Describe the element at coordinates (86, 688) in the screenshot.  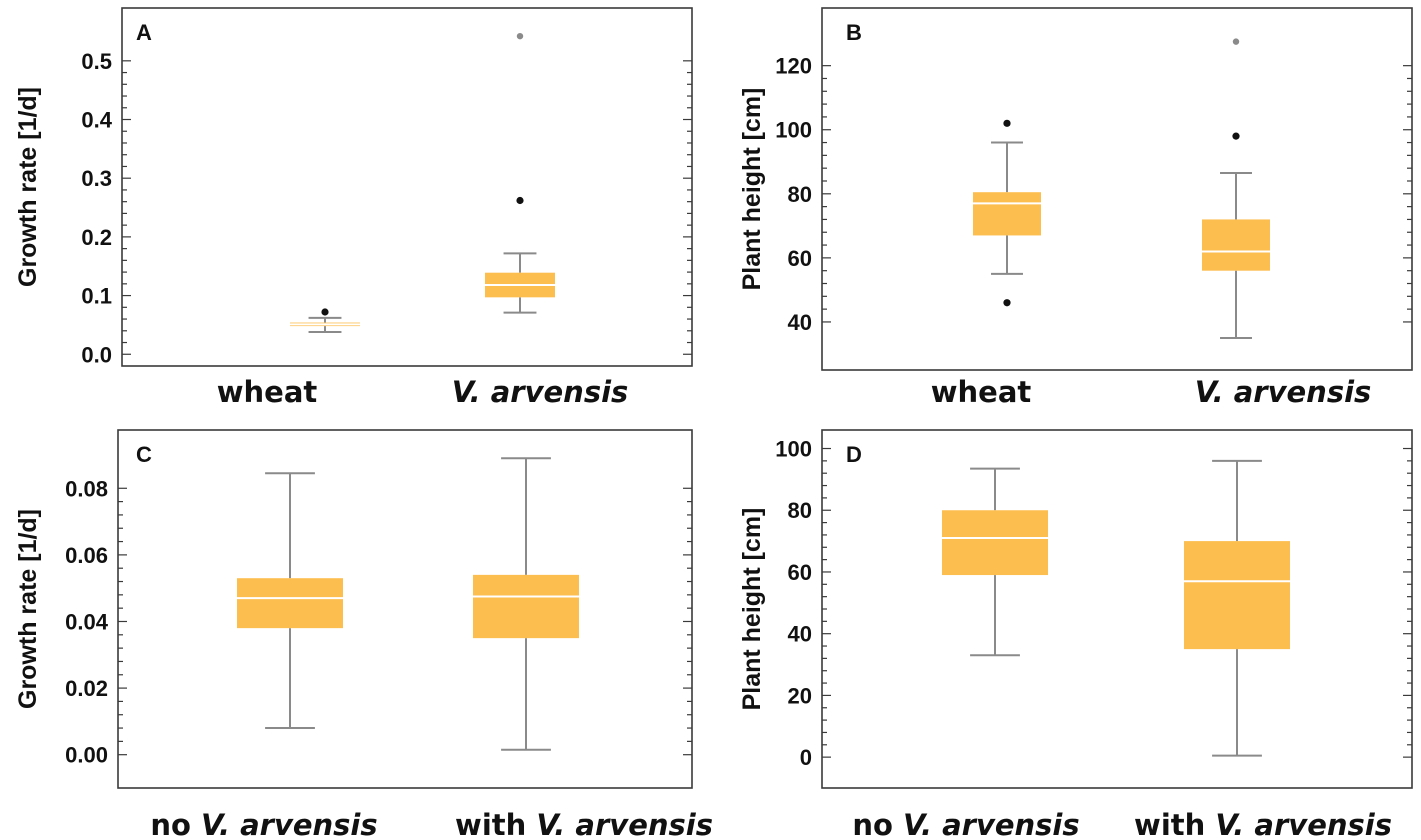
I see `y-tick-label: 0.02` at that location.